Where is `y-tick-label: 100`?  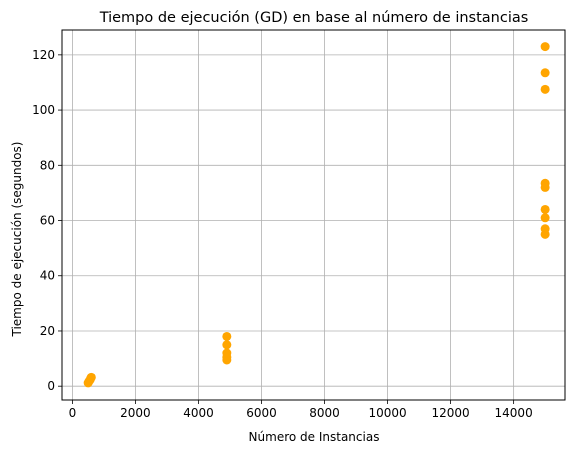 y-tick-label: 100 is located at coordinates (43, 110).